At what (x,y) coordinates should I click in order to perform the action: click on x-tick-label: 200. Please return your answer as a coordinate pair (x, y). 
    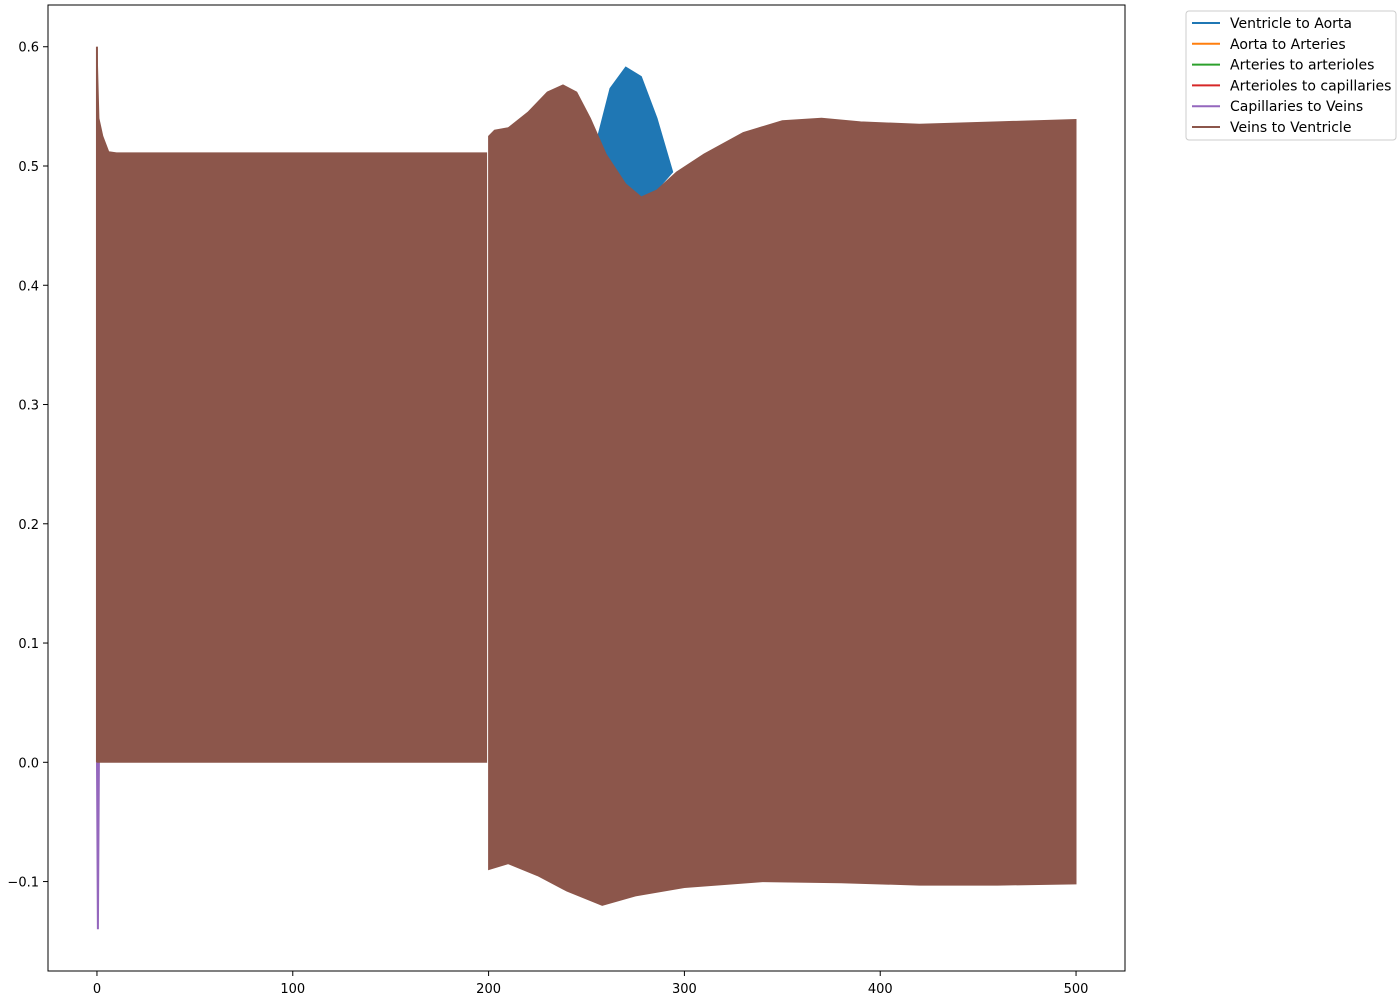
    Looking at the image, I should click on (488, 989).